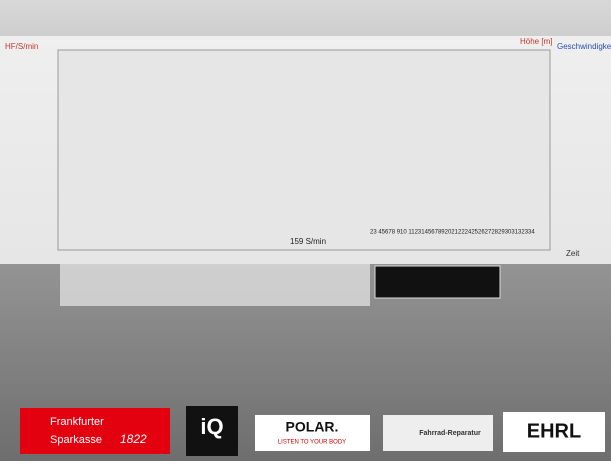 This screenshot has width=611, height=466. I want to click on y2-axis-title: Höhe [m], so click(536, 41).